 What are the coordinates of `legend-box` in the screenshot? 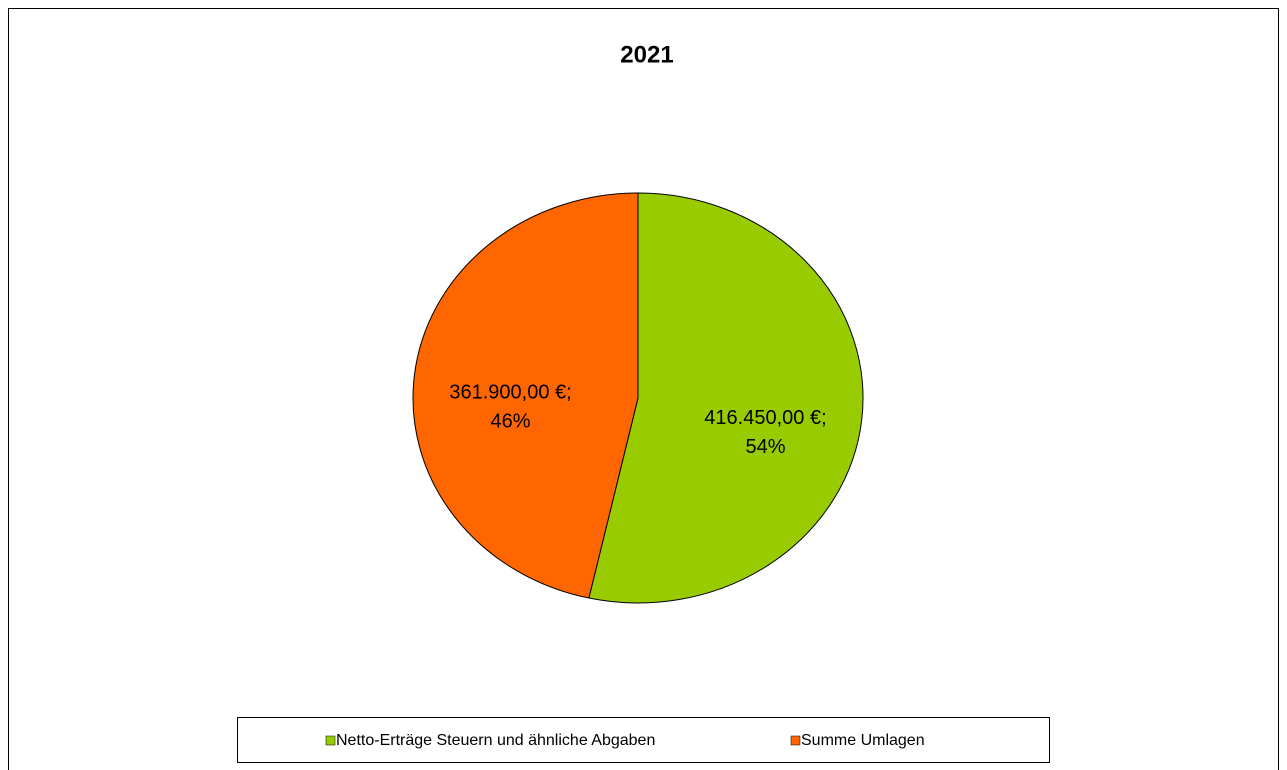 It's located at (643, 740).